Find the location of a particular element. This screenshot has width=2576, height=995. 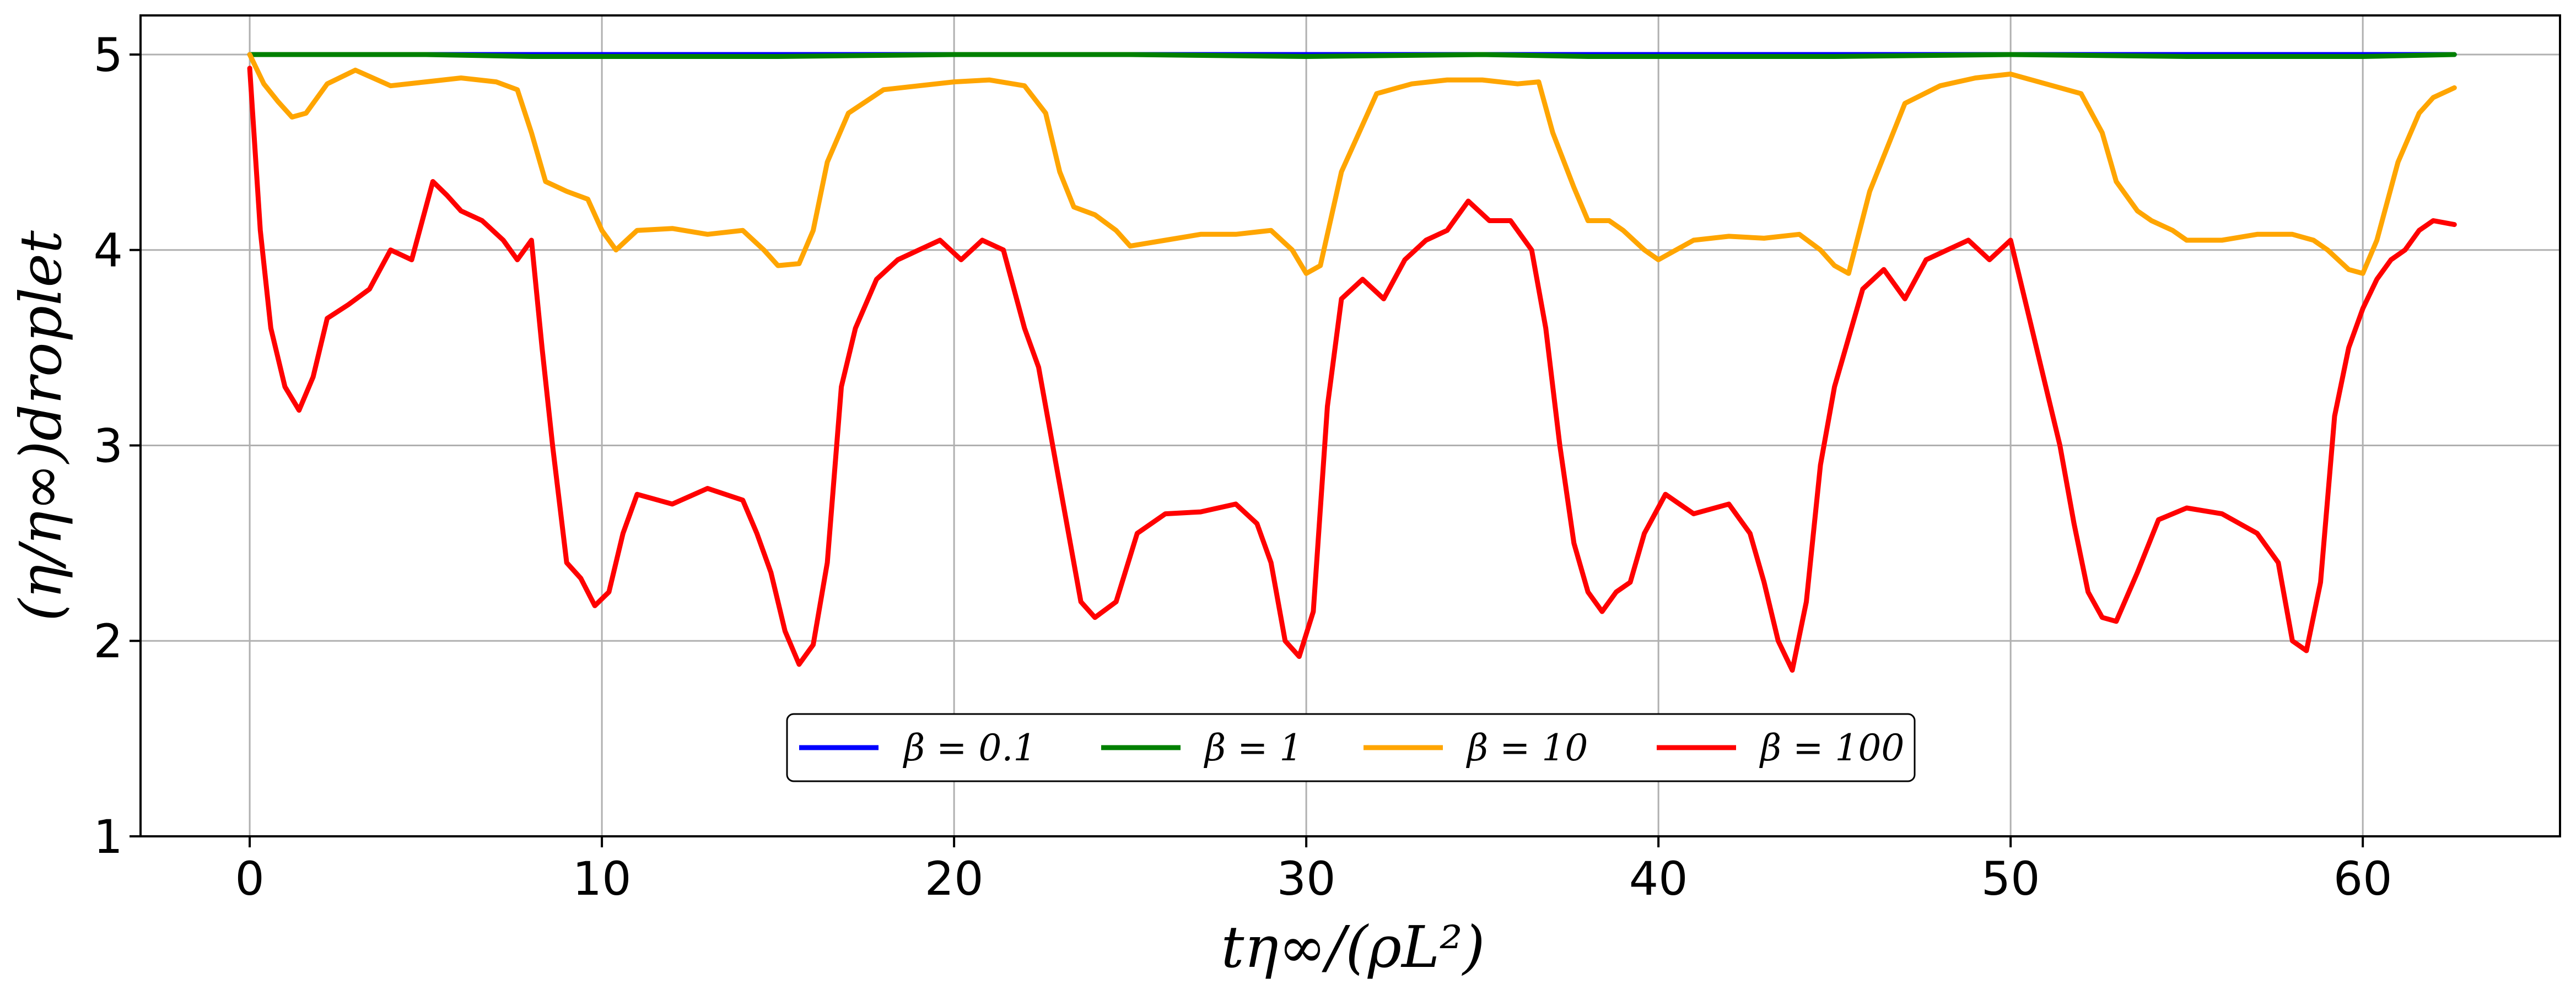

x-tick-label: 30 is located at coordinates (1306, 879).